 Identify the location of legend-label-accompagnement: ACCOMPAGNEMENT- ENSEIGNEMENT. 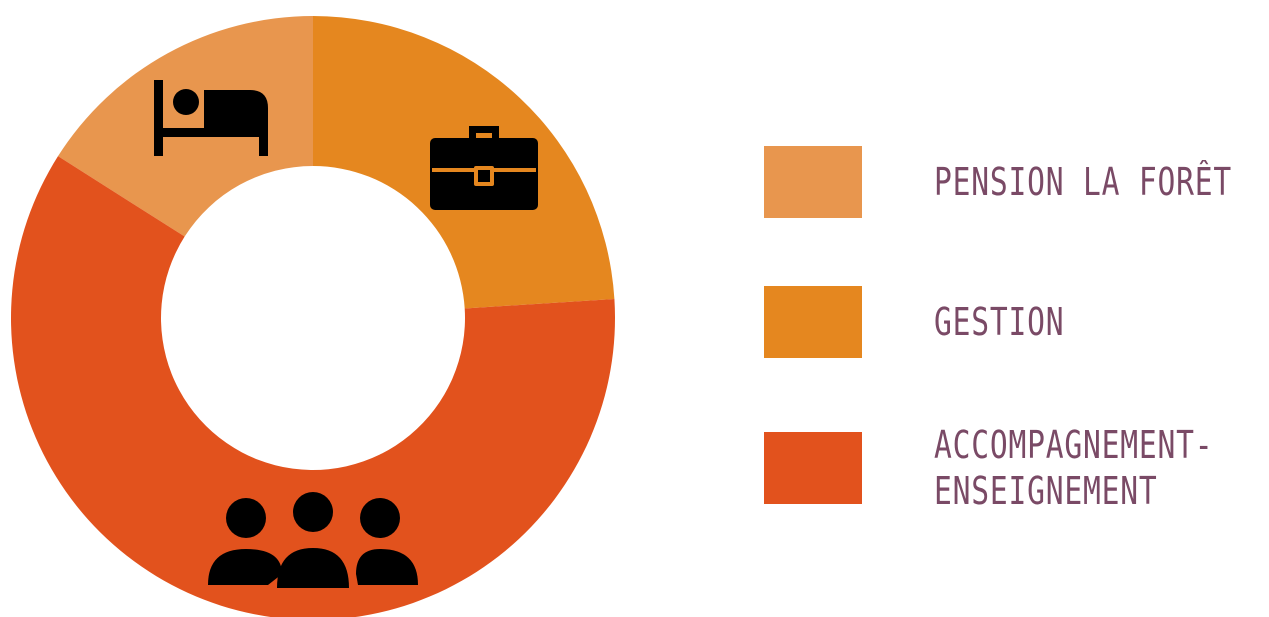
(1074, 468).